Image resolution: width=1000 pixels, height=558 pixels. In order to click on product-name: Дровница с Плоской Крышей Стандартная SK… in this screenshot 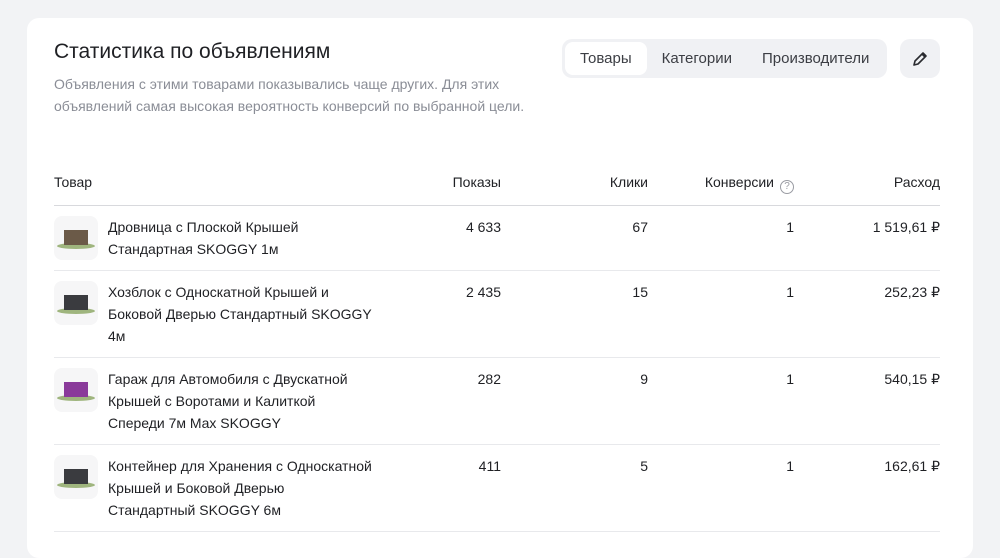, I will do `click(203, 238)`.